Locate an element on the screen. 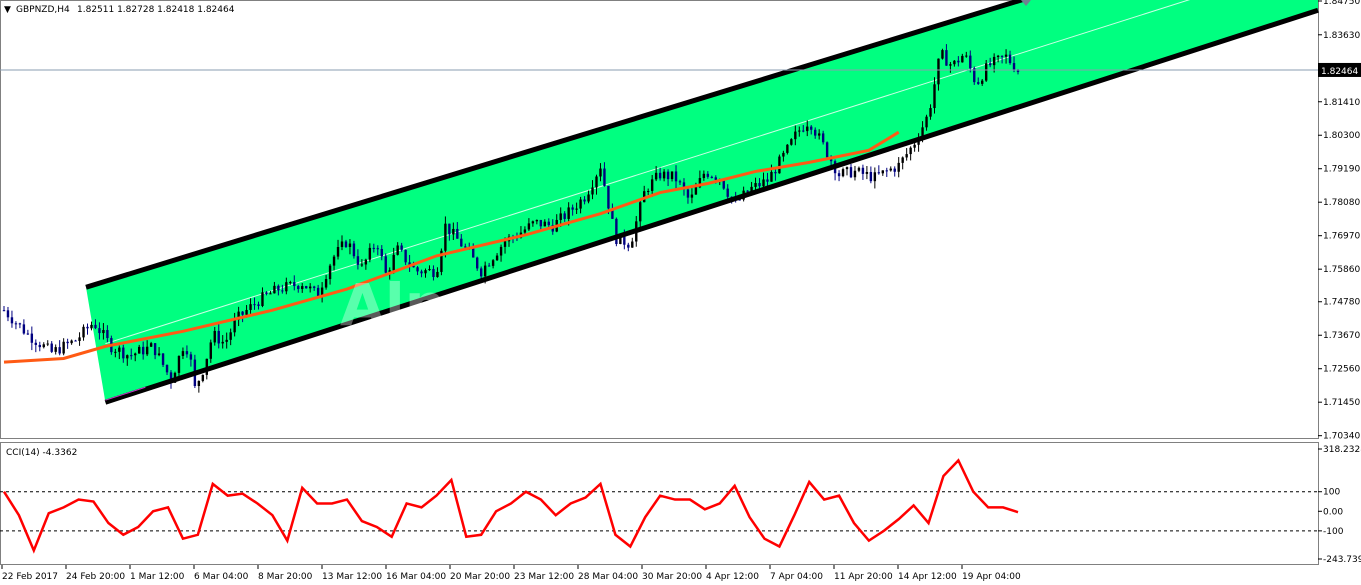 This screenshot has width=1361, height=585. time-axis-label: 8 Mar 20:00 is located at coordinates (285, 577).